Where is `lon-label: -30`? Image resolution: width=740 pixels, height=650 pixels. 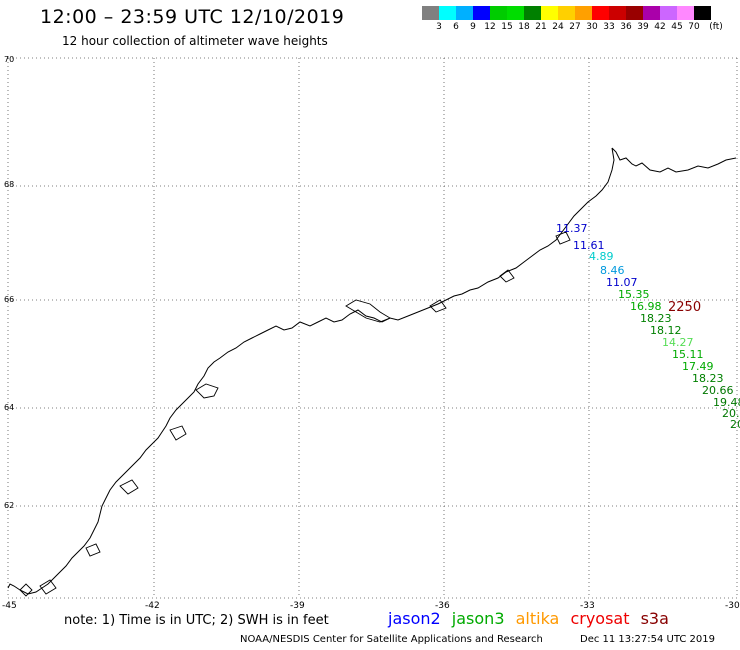
lon-label: -30 is located at coordinates (732, 606).